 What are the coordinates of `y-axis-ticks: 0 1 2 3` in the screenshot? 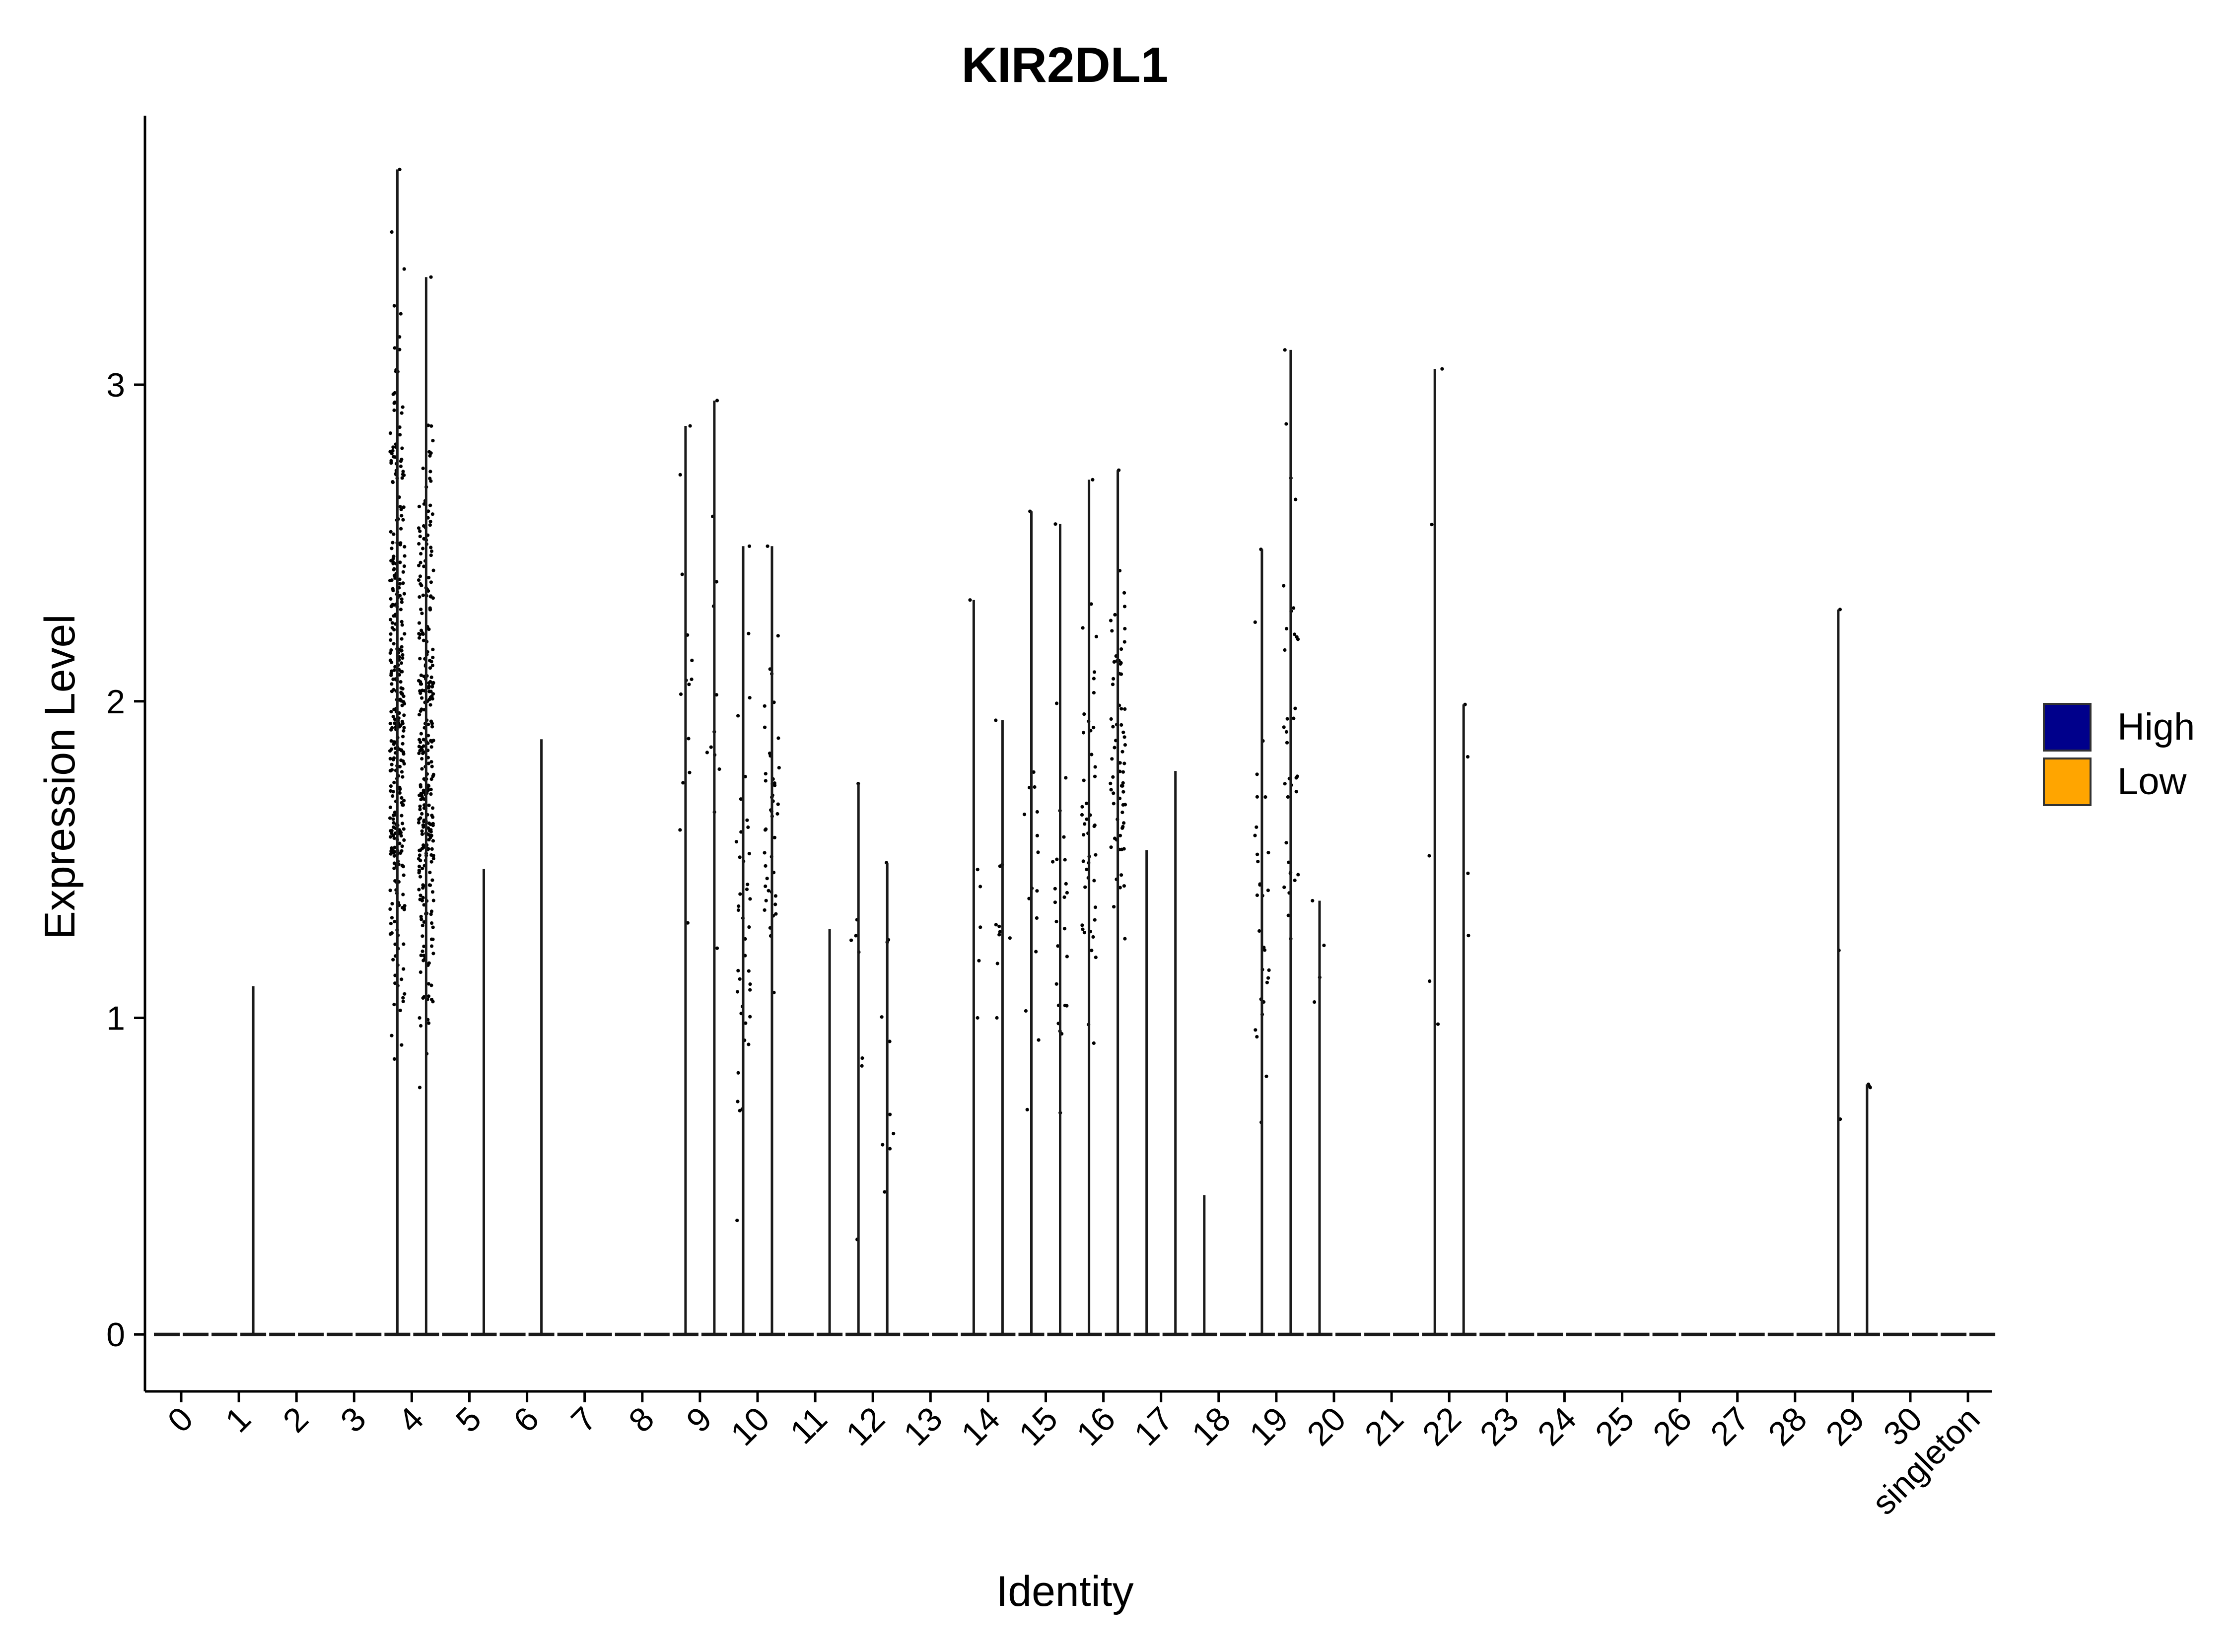 It's located at (125, 860).